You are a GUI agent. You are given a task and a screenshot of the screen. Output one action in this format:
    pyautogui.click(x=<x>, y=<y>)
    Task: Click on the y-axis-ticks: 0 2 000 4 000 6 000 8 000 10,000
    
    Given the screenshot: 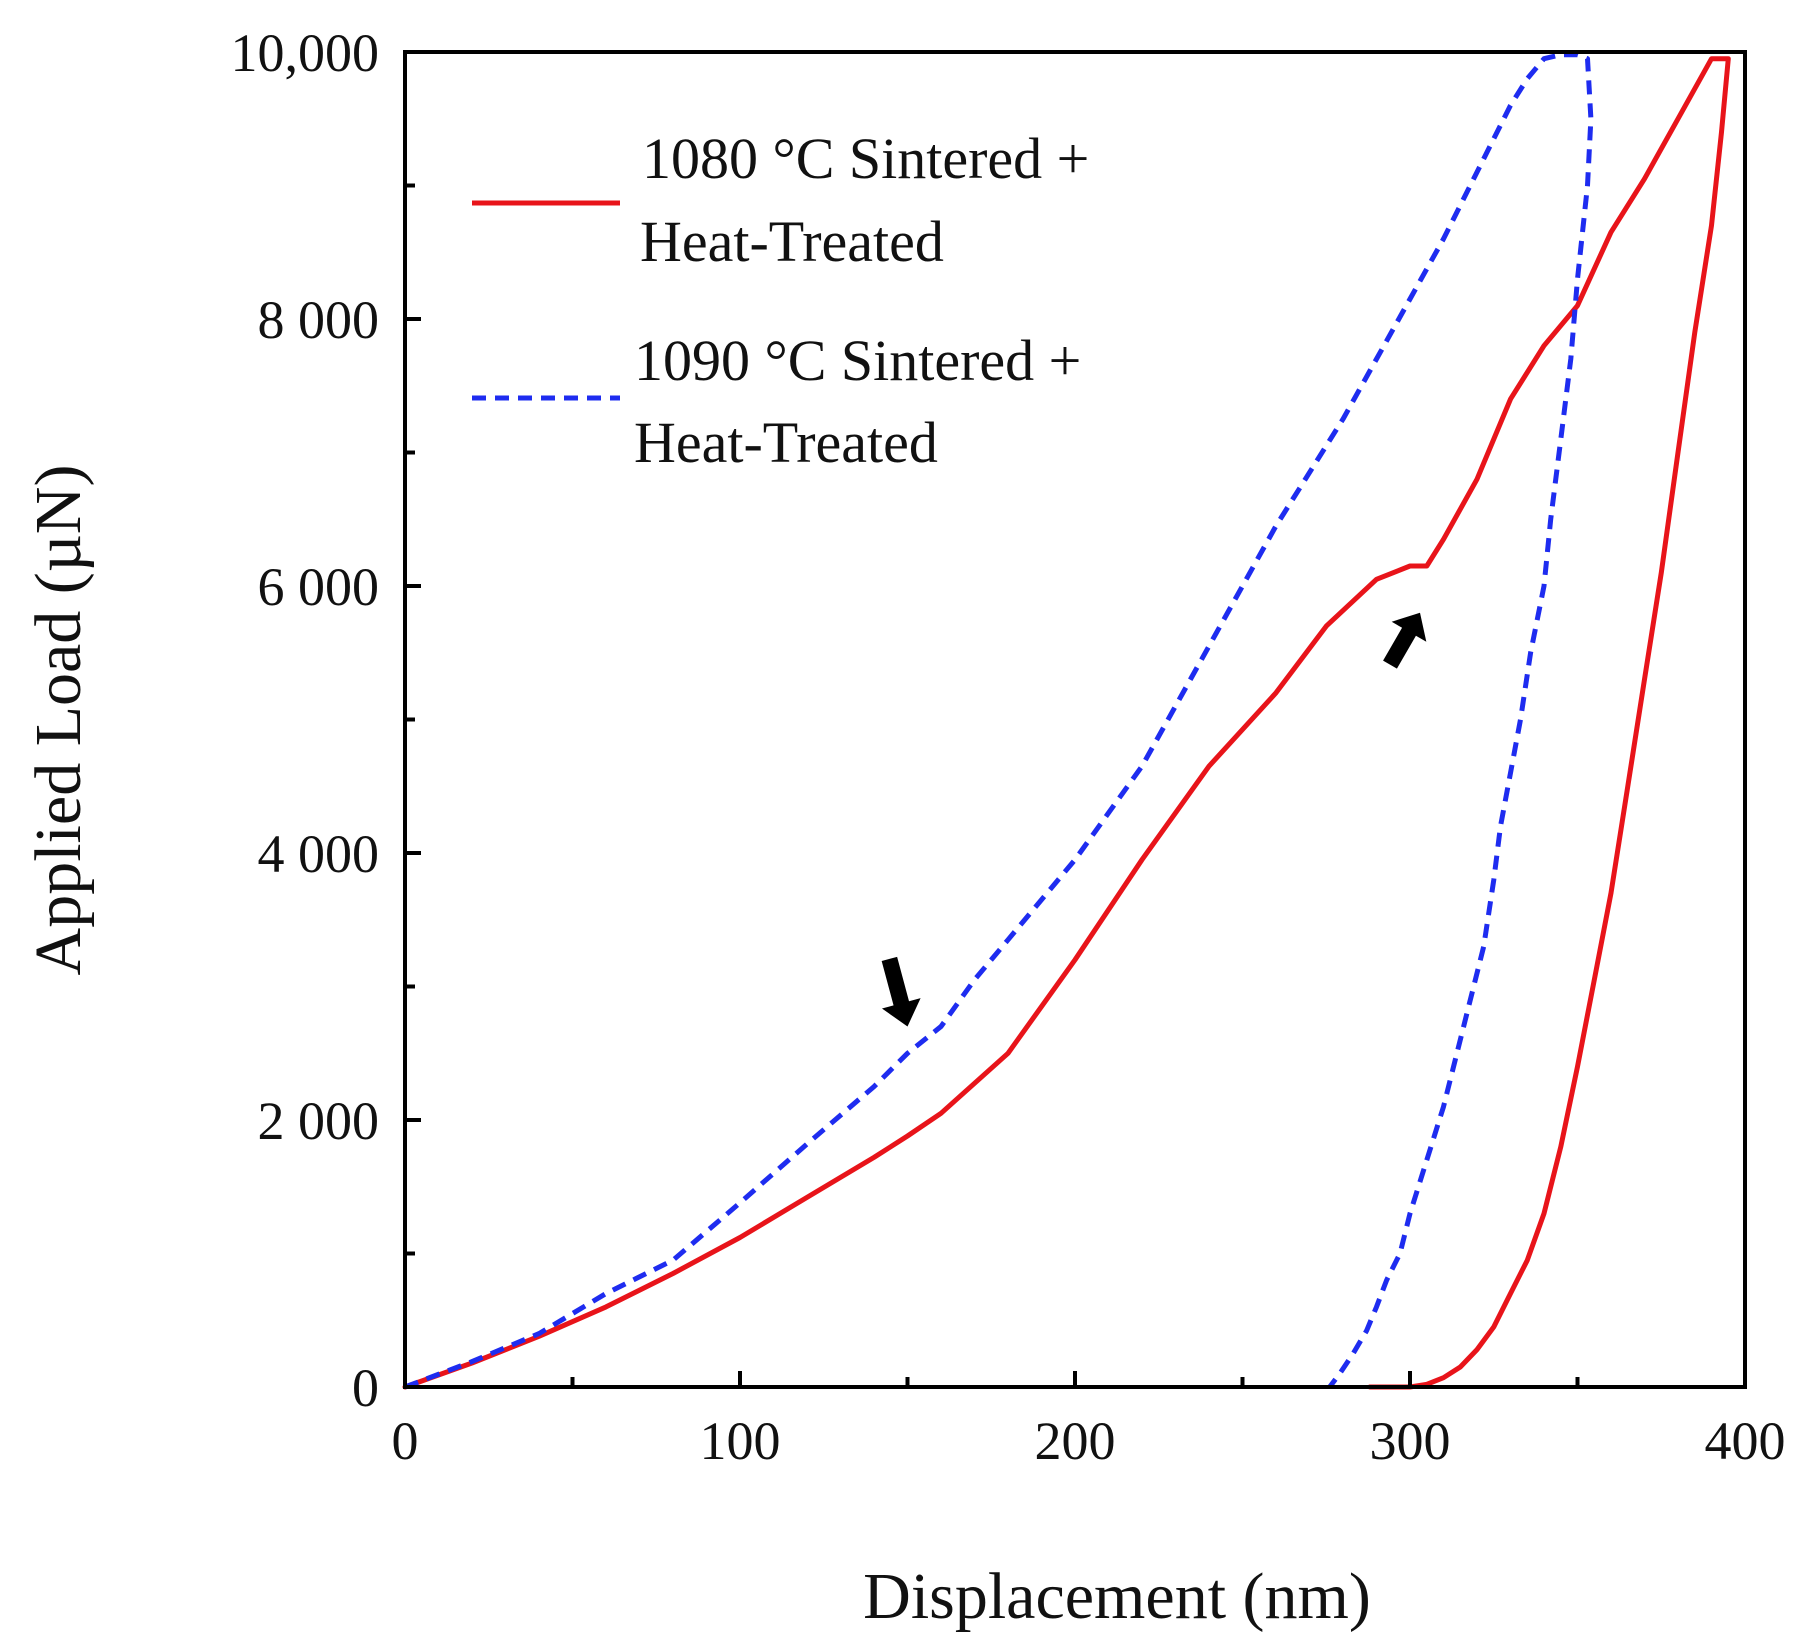 What is the action you would take?
    pyautogui.click(x=326, y=720)
    